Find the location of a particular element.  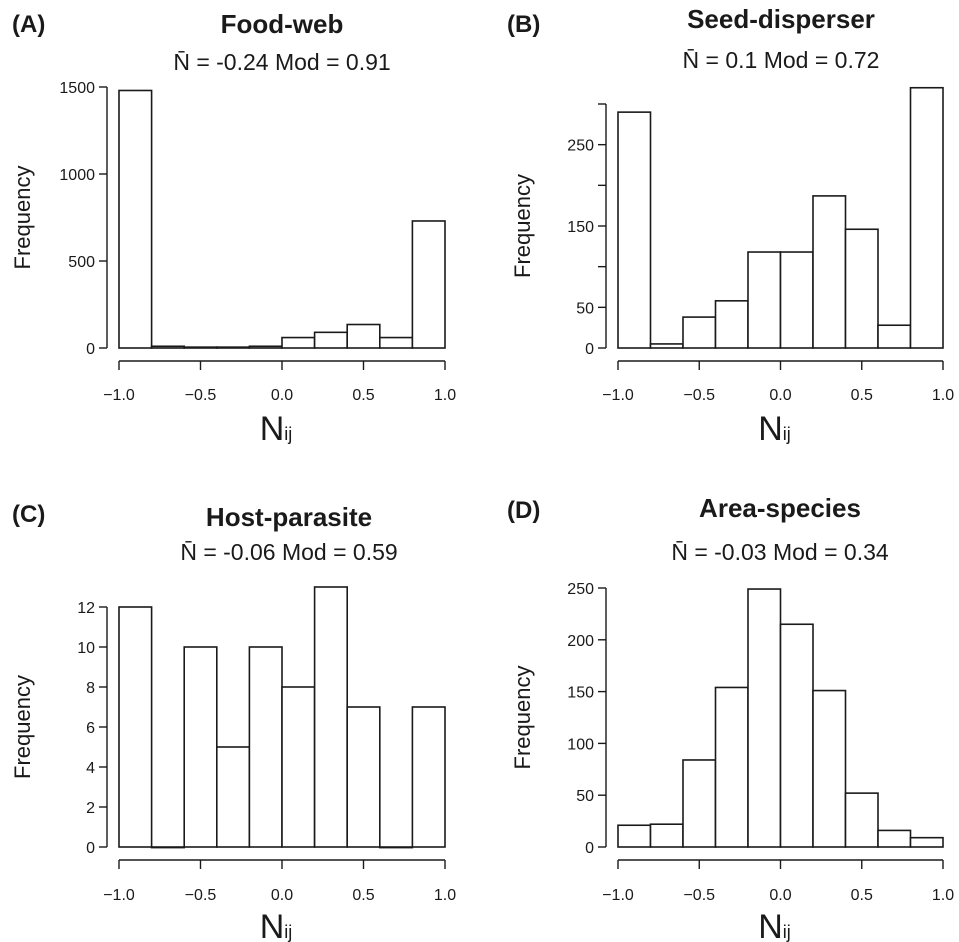

y-tick-label: 10 is located at coordinates (86, 648).